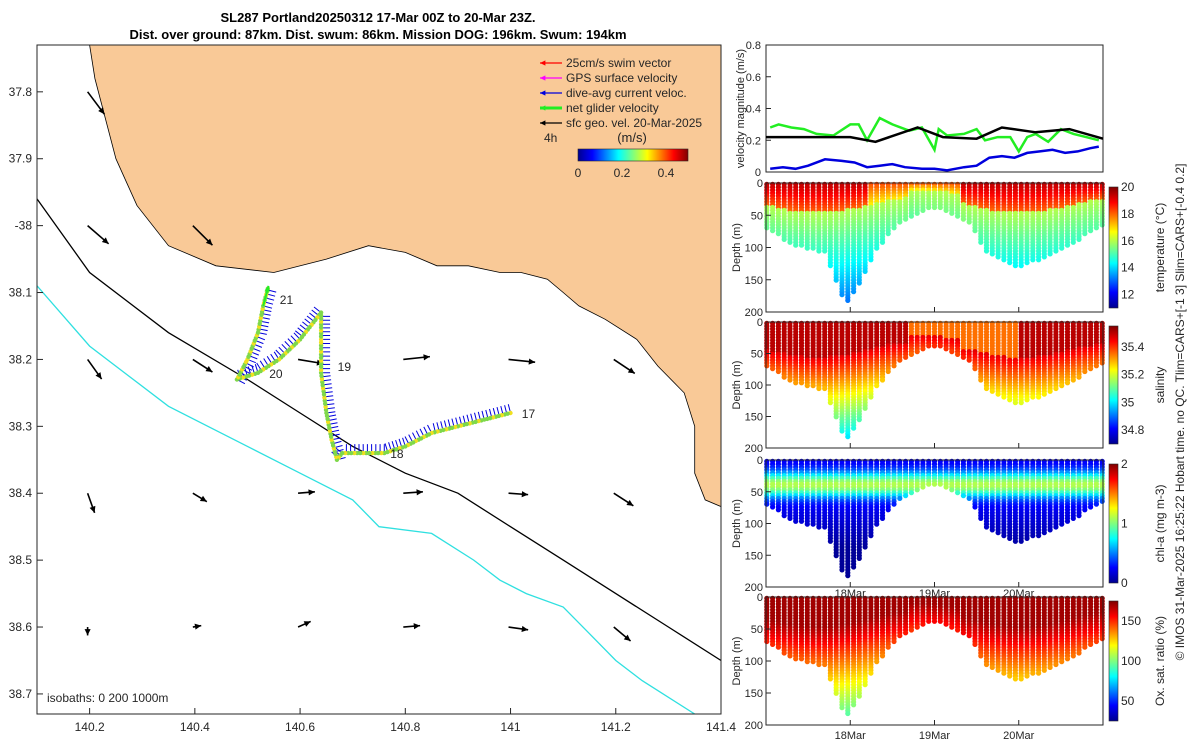 This screenshot has width=1200, height=750. What do you see at coordinates (21, 293) in the screenshot?
I see `map-y-tick-label: 38.1` at bounding box center [21, 293].